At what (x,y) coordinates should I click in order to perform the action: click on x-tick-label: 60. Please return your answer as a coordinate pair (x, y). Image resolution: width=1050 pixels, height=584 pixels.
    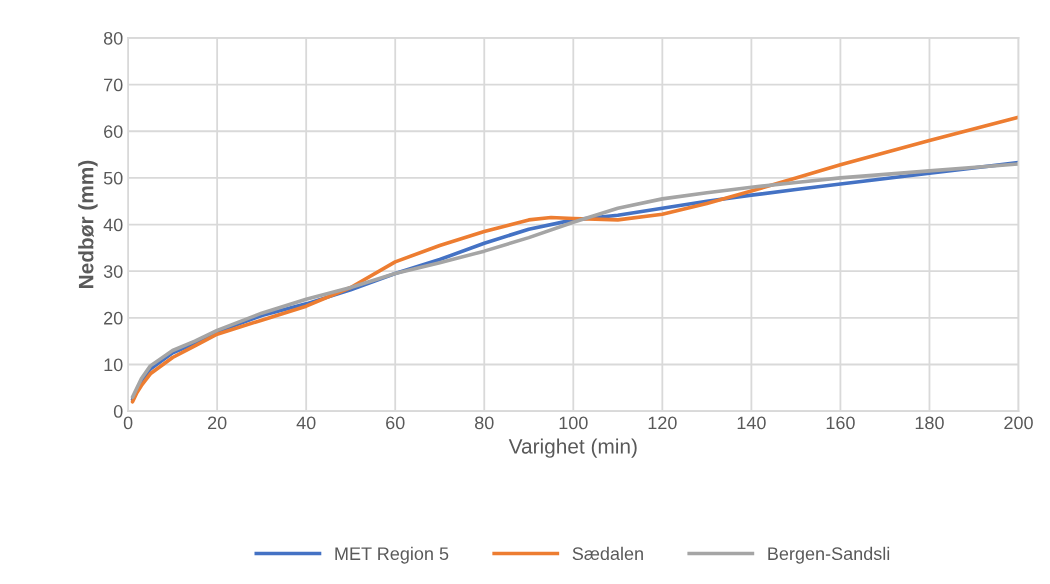
    Looking at the image, I should click on (395, 423).